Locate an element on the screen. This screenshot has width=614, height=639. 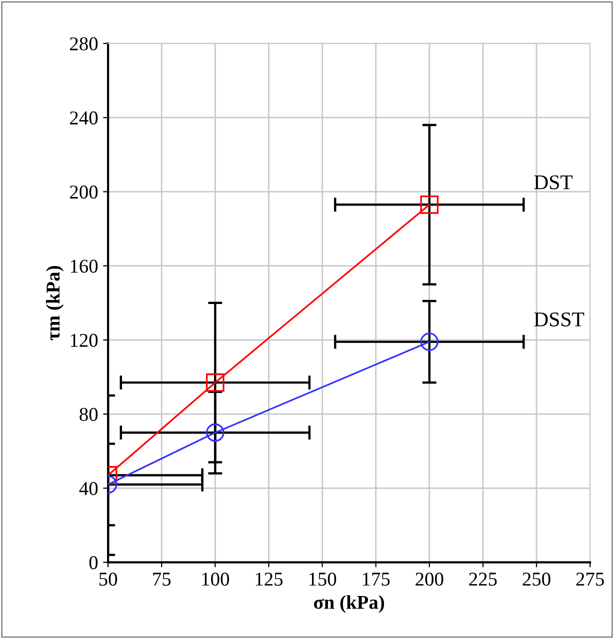
x-tick-label: 250 is located at coordinates (536, 579).